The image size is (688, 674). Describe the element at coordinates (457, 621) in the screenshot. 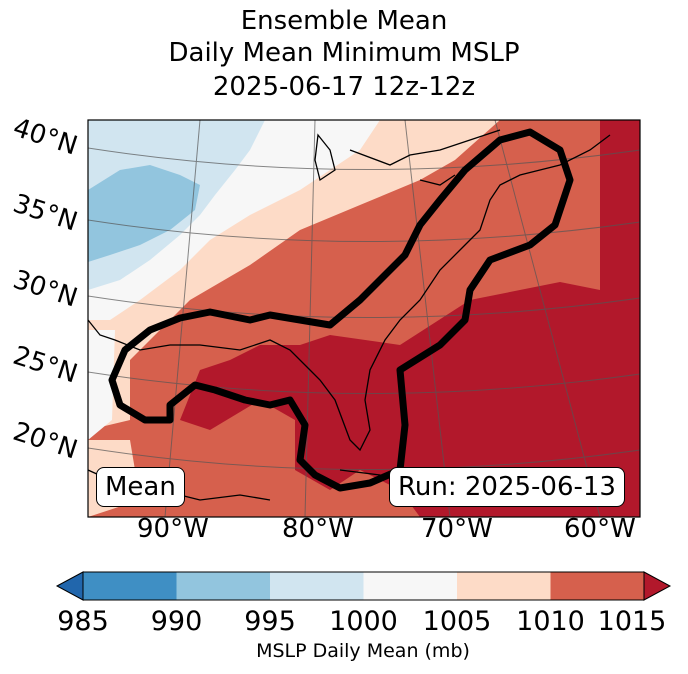

I see `colorbar-tick-1005: 1005` at that location.